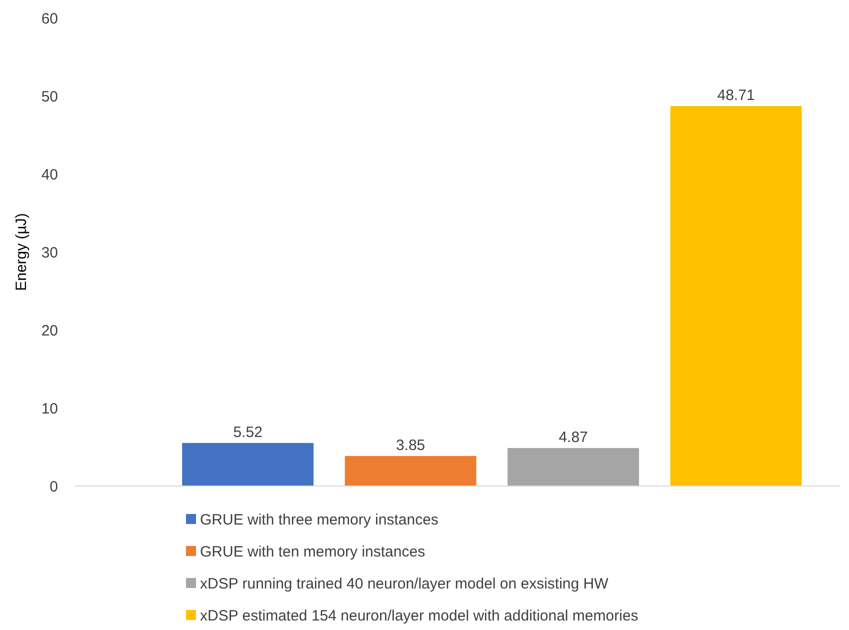 The image size is (849, 630). Describe the element at coordinates (405, 583) in the screenshot. I see `legend-label: xDSP running trained 40 neuron/layer model on exsisting HW` at that location.